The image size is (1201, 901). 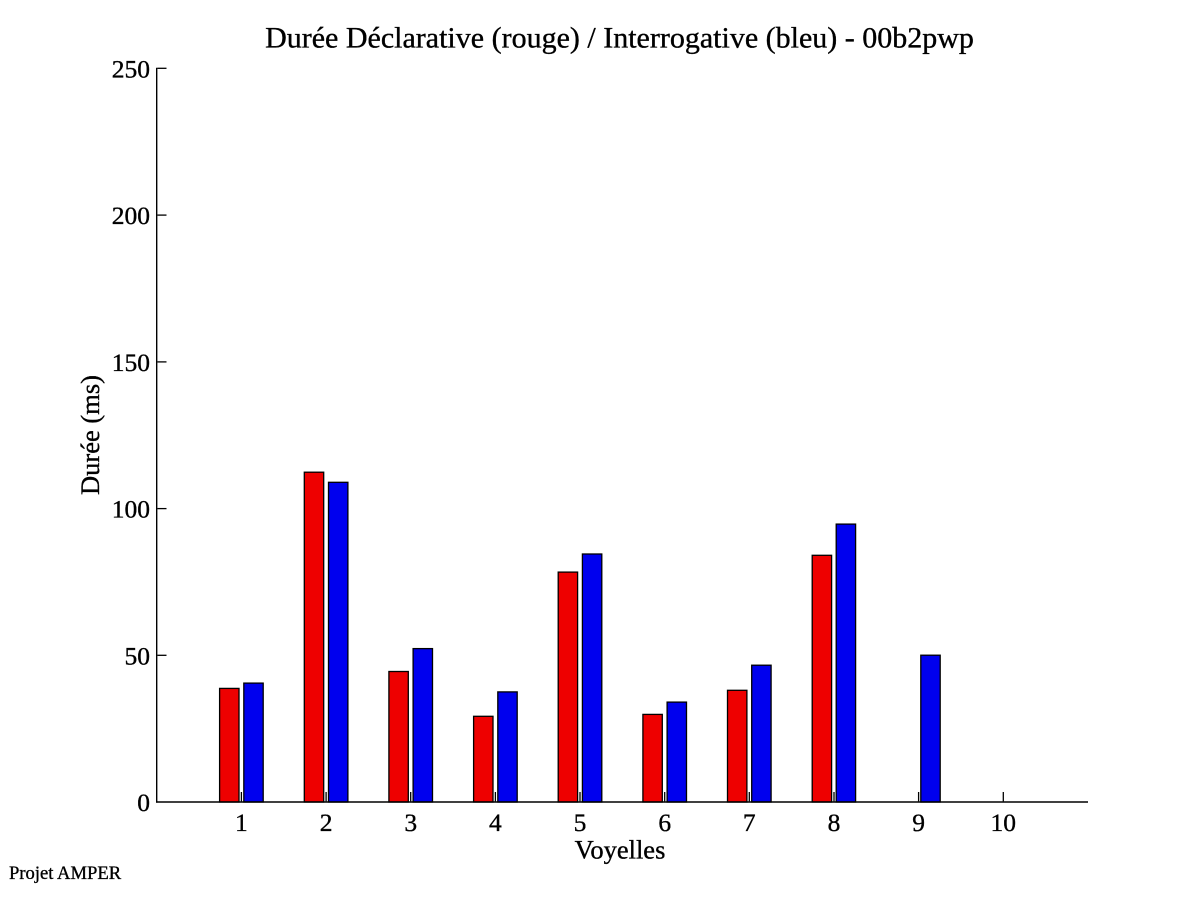 What do you see at coordinates (143, 802) in the screenshot?
I see `svg-text: 0` at bounding box center [143, 802].